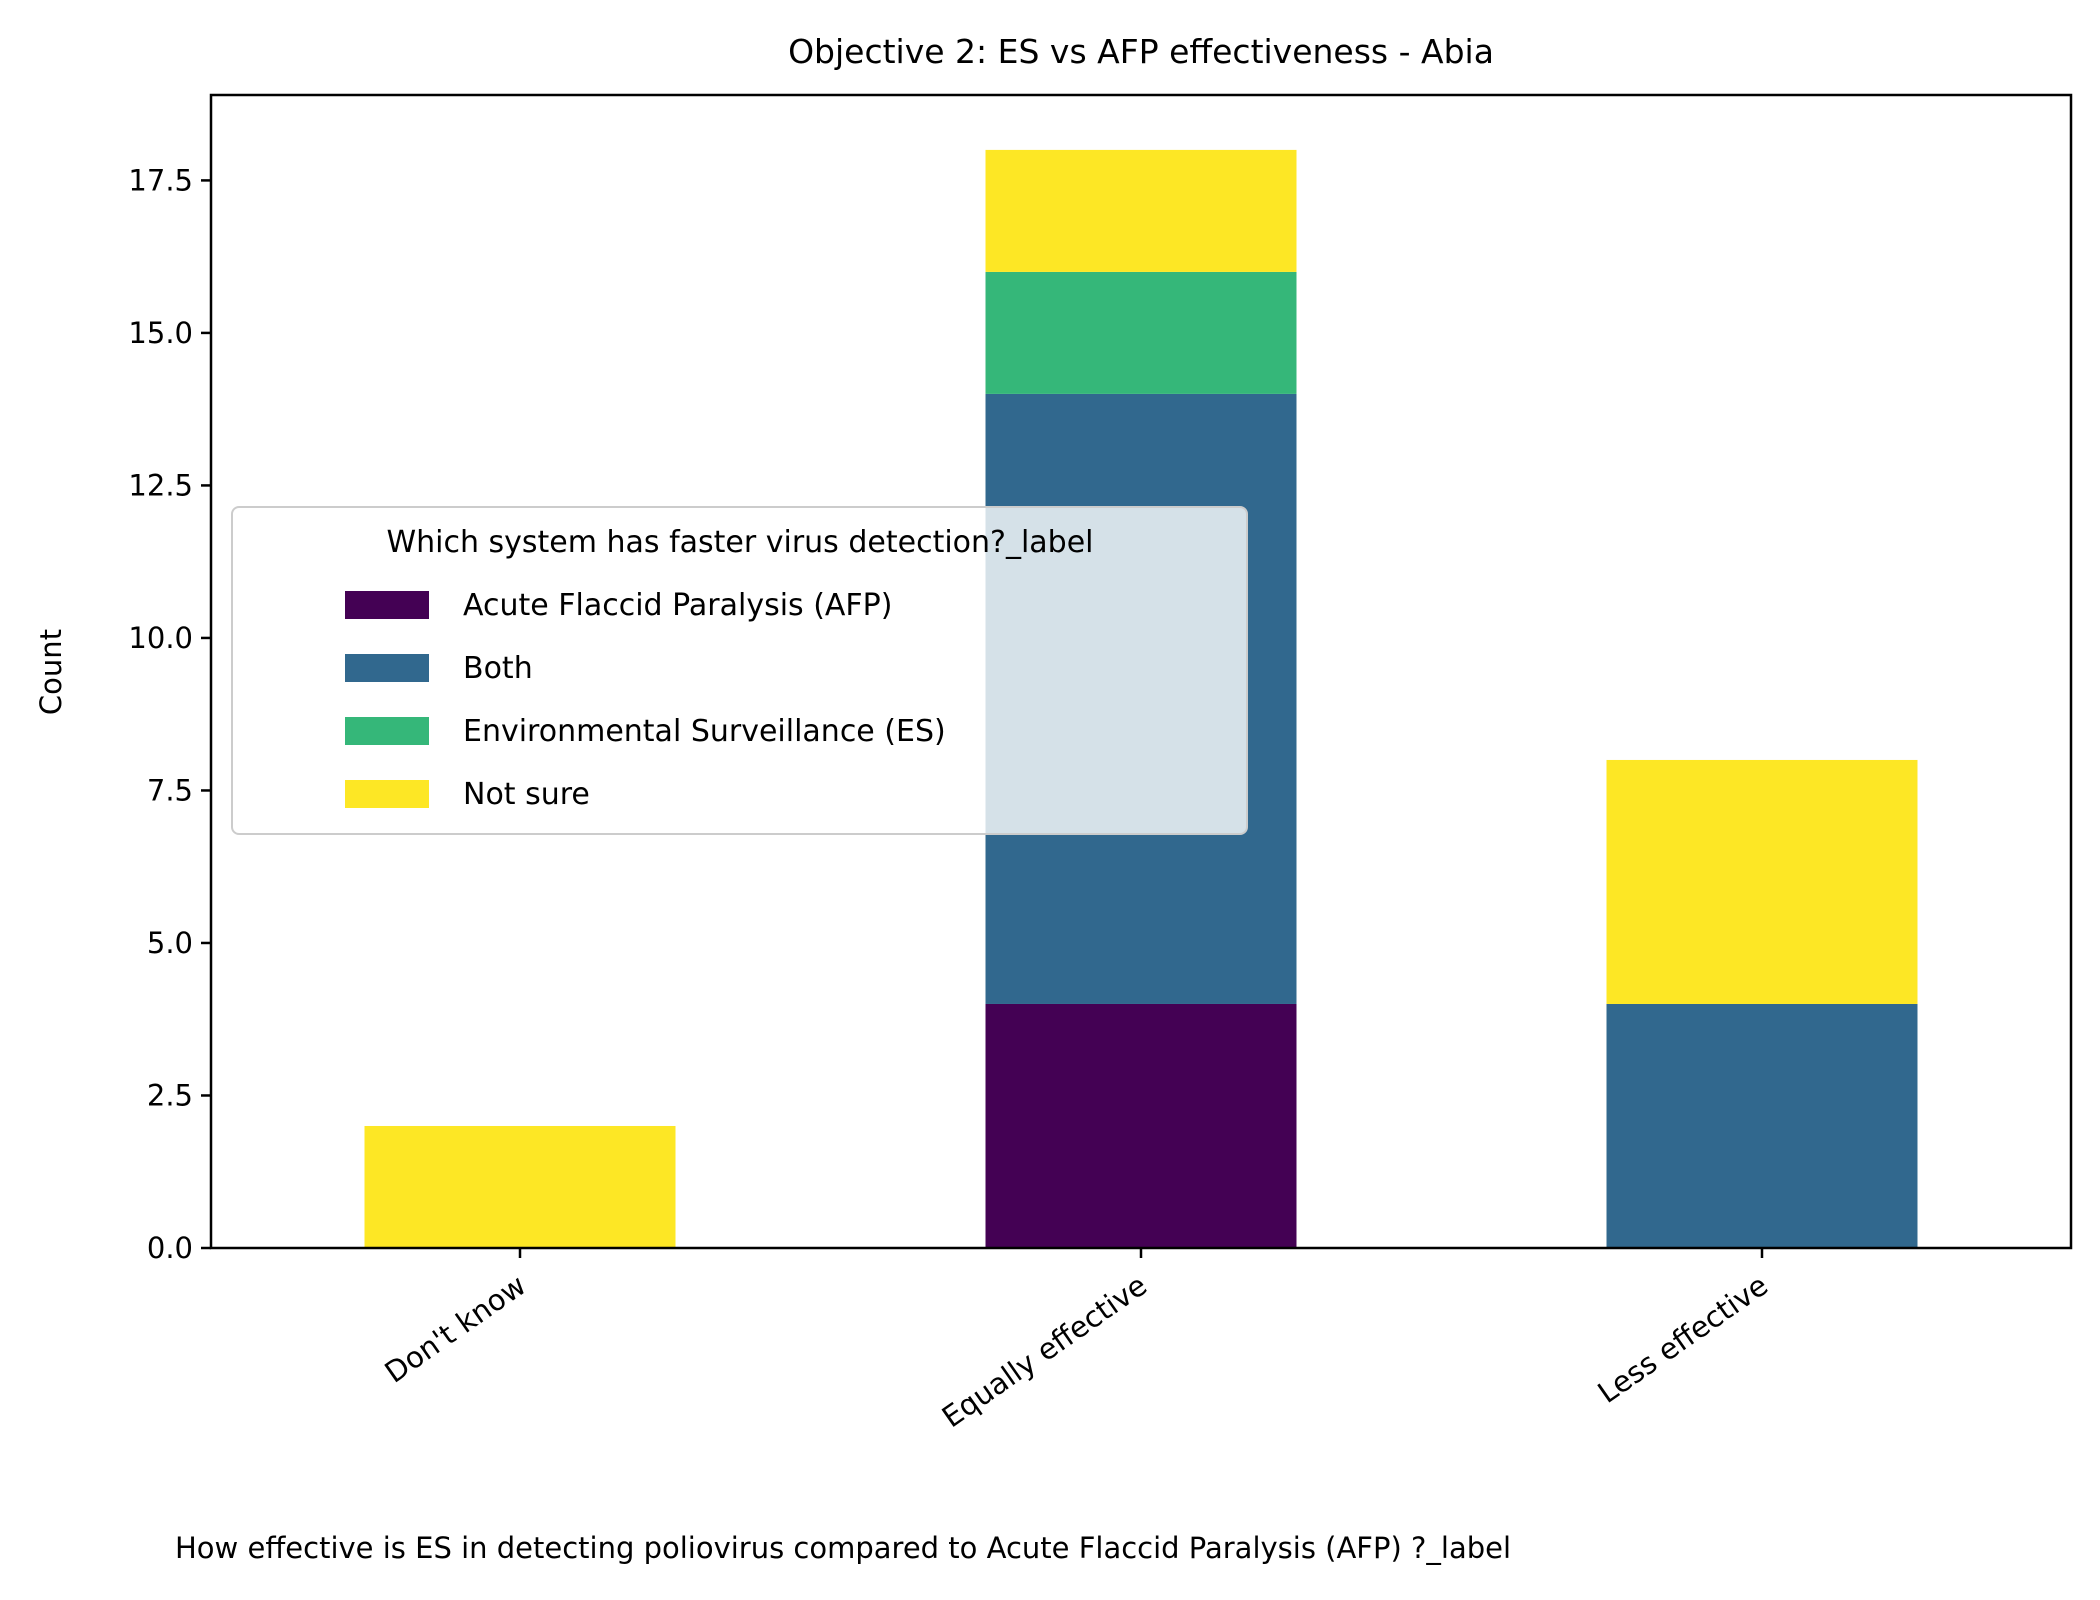 The image size is (2100, 1600). Describe the element at coordinates (1141, 332) in the screenshot. I see `bar-equally-effective-environmental-surveillance-es` at that location.